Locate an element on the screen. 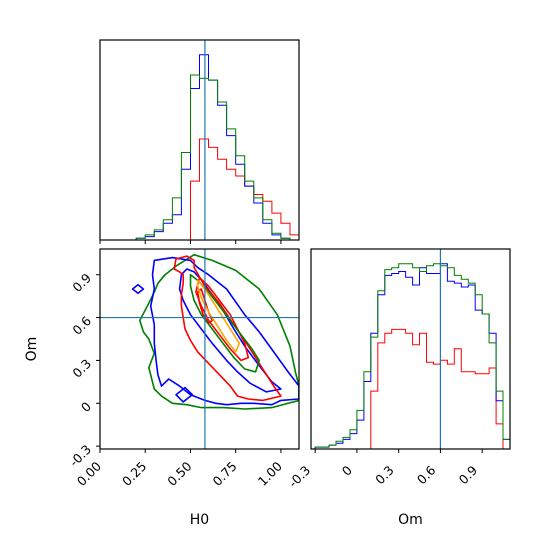 This screenshot has height=550, width=550. om-hist-tick-label-0: -0.3 is located at coordinates (299, 477).